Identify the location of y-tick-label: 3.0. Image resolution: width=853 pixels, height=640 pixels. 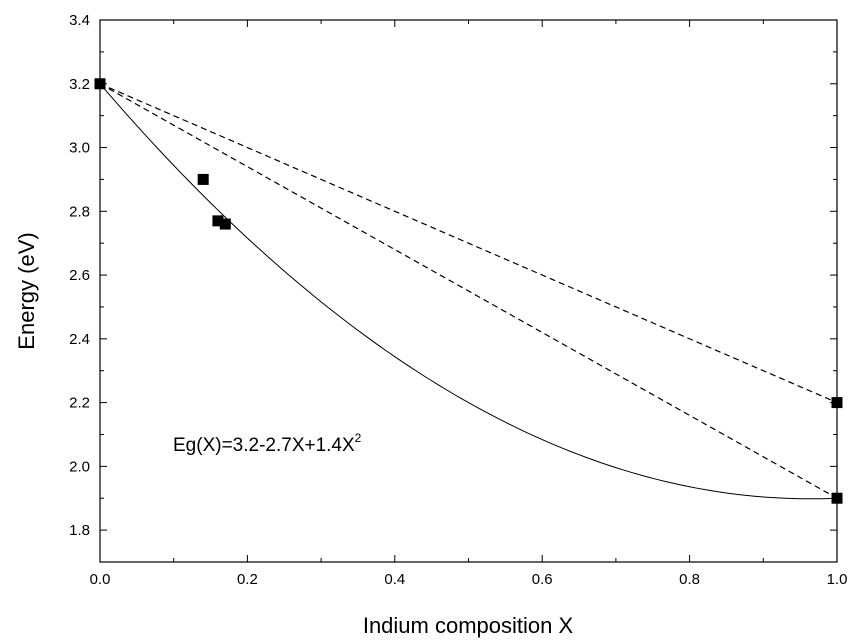
(79, 148).